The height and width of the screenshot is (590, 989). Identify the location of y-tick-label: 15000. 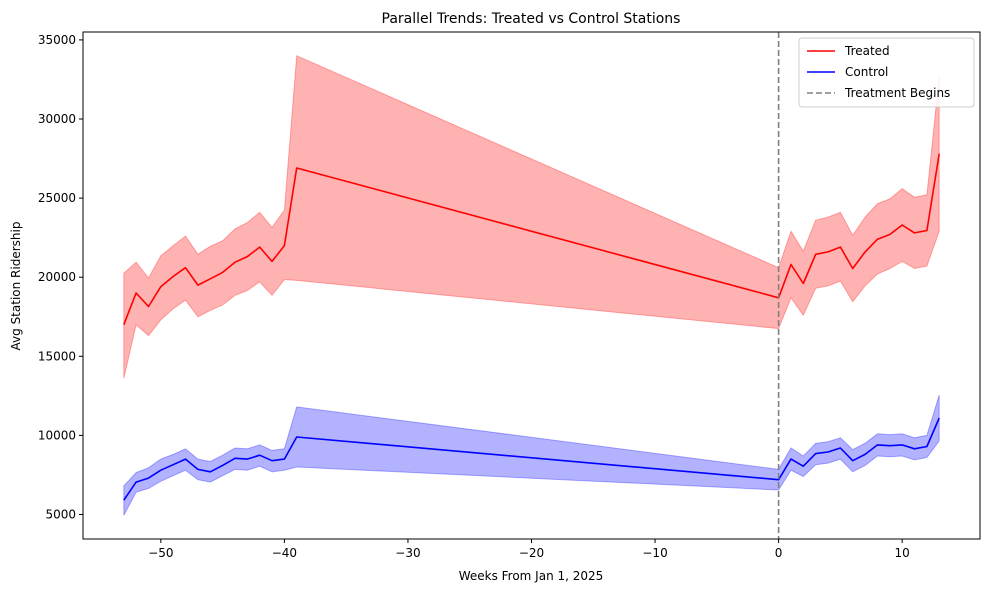
(57, 356).